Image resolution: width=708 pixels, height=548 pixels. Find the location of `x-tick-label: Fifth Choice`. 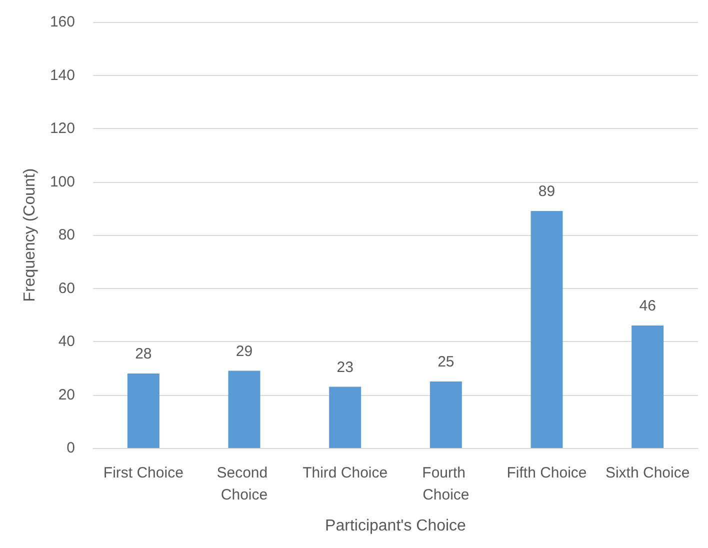

x-tick-label: Fifth Choice is located at coordinates (546, 473).